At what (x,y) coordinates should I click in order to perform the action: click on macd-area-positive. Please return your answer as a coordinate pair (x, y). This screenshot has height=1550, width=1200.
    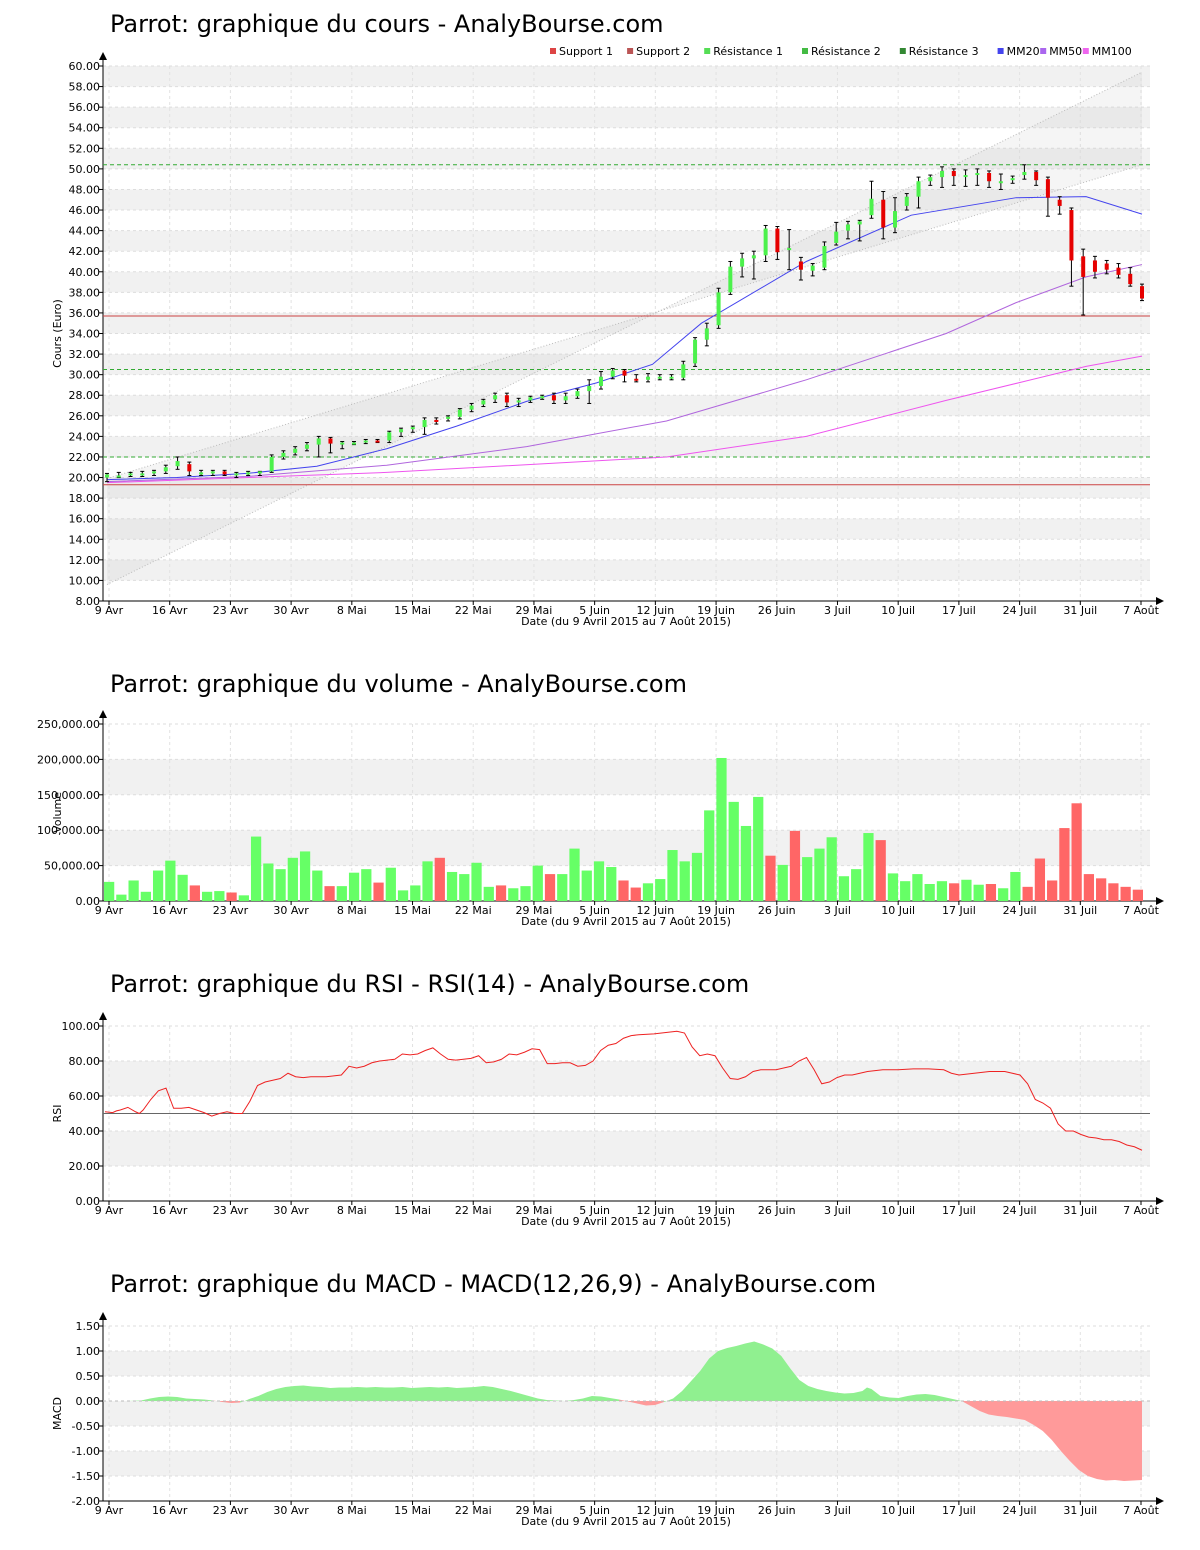
    Looking at the image, I should click on (159, 1398).